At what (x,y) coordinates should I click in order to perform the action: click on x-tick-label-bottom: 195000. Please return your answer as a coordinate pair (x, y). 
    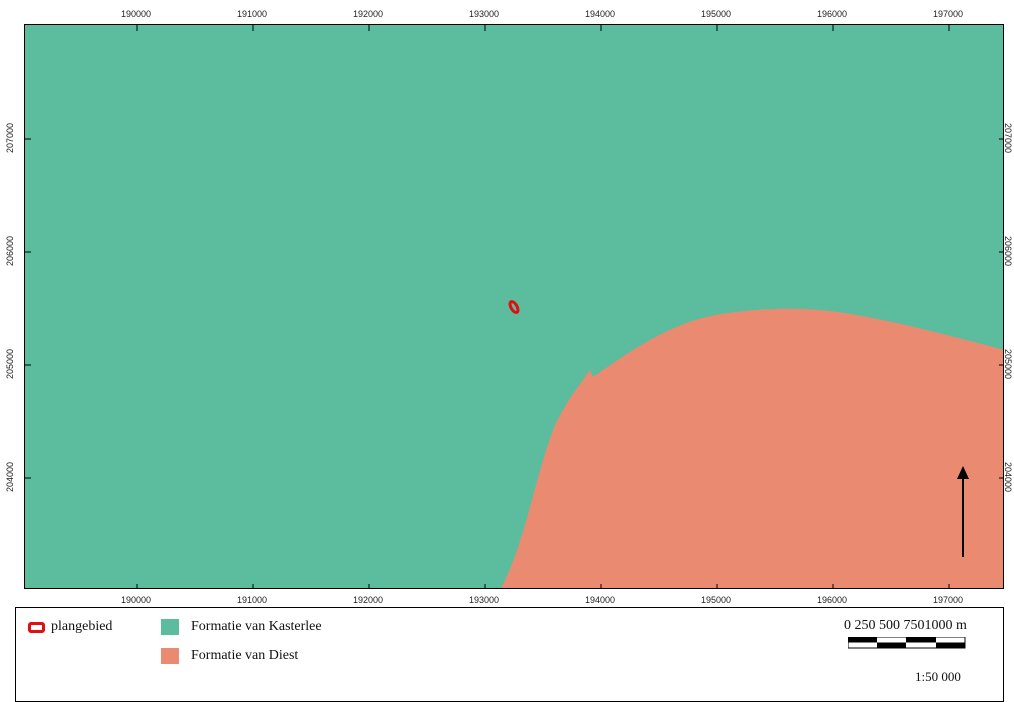
    Looking at the image, I should click on (716, 600).